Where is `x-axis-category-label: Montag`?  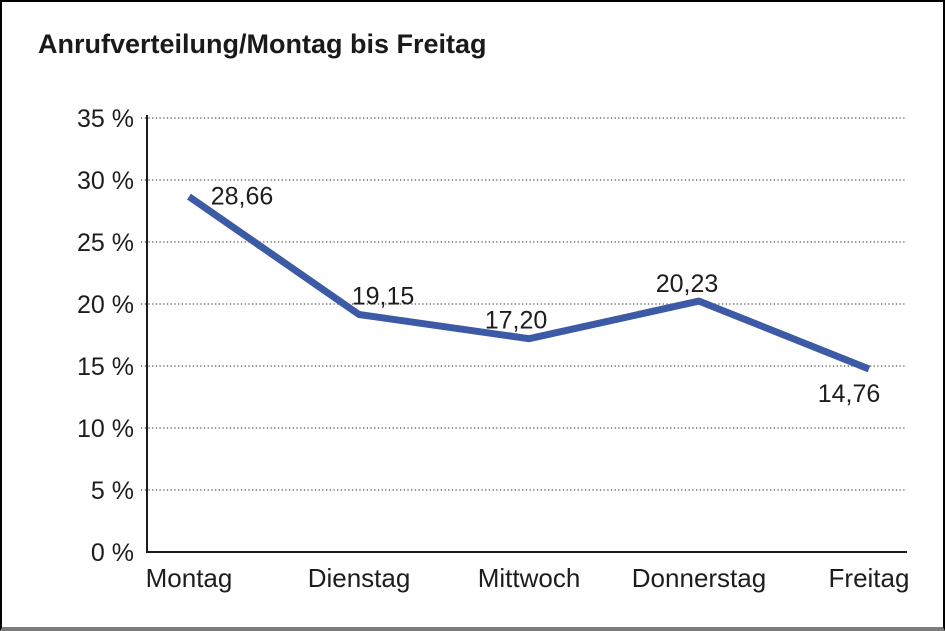
x-axis-category-label: Montag is located at coordinates (189, 578).